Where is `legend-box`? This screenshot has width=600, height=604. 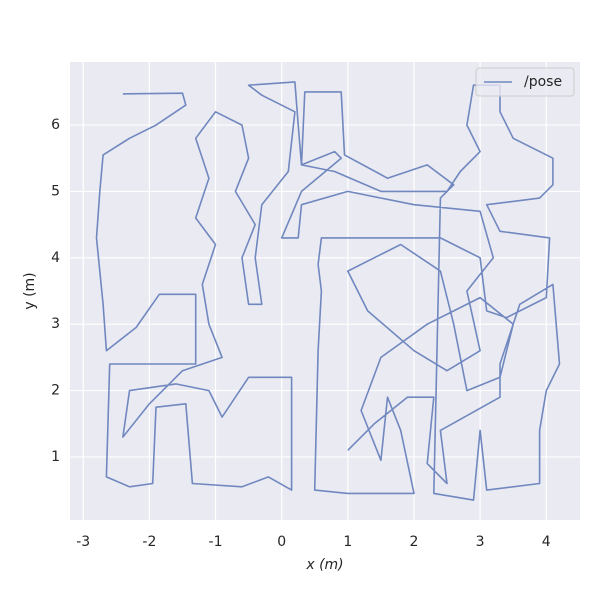 legend-box is located at coordinates (525, 82).